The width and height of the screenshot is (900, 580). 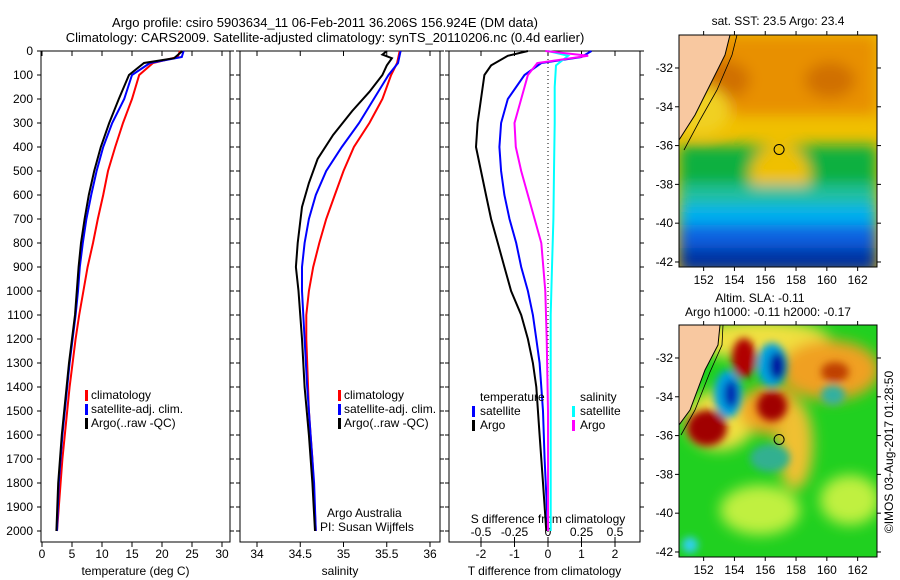 I want to click on y-tick-label: 1400, so click(x=19, y=387).